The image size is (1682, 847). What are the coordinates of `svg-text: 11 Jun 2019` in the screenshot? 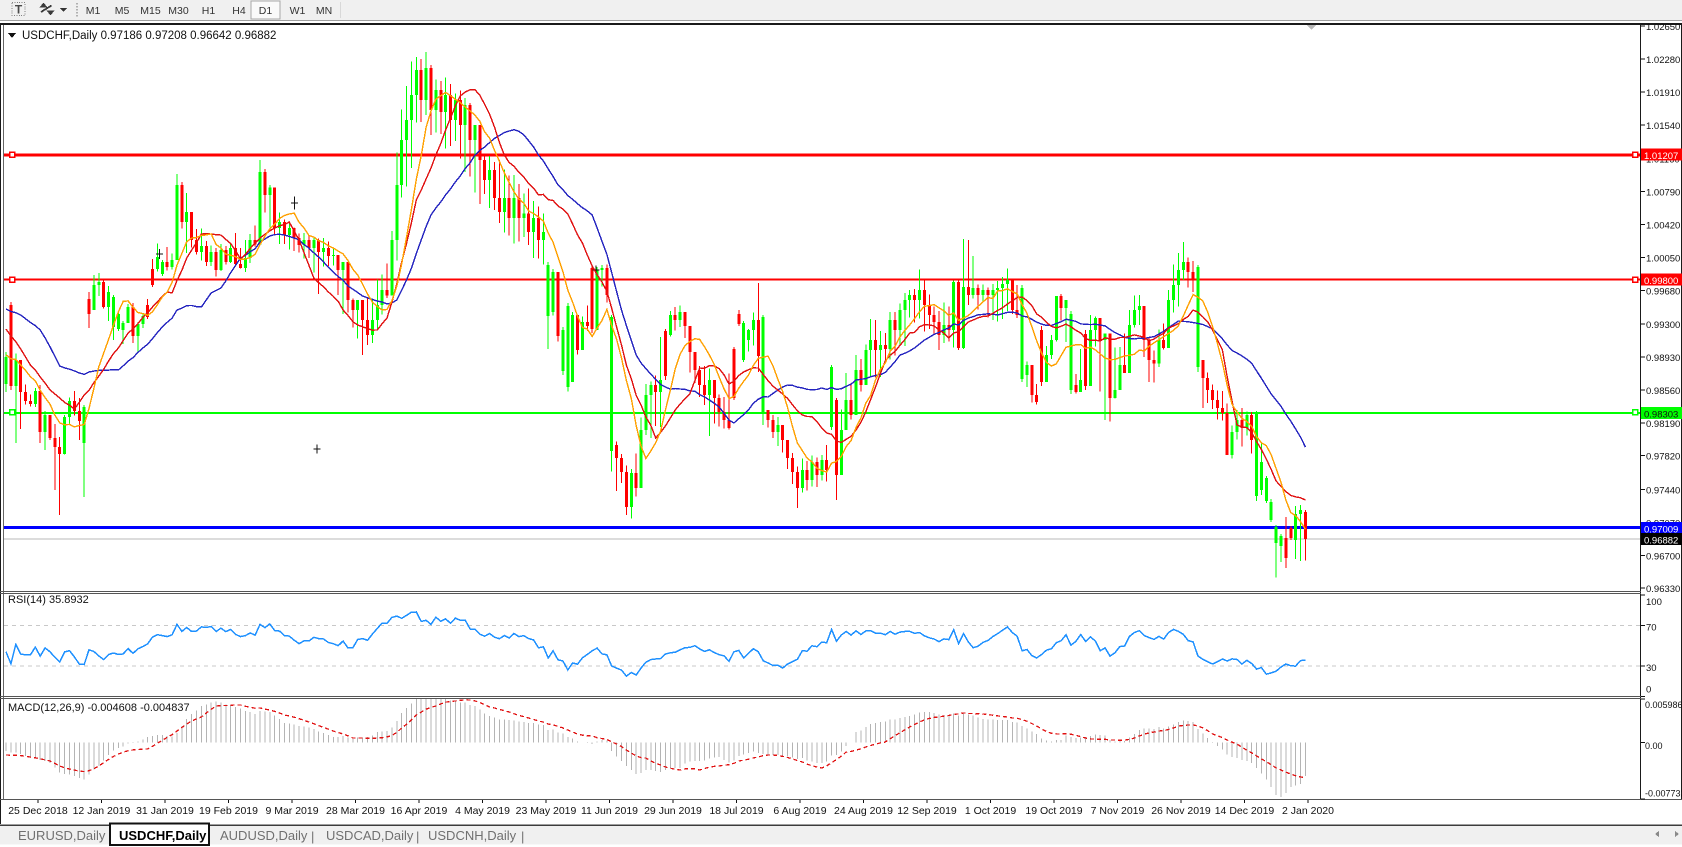 It's located at (609, 811).